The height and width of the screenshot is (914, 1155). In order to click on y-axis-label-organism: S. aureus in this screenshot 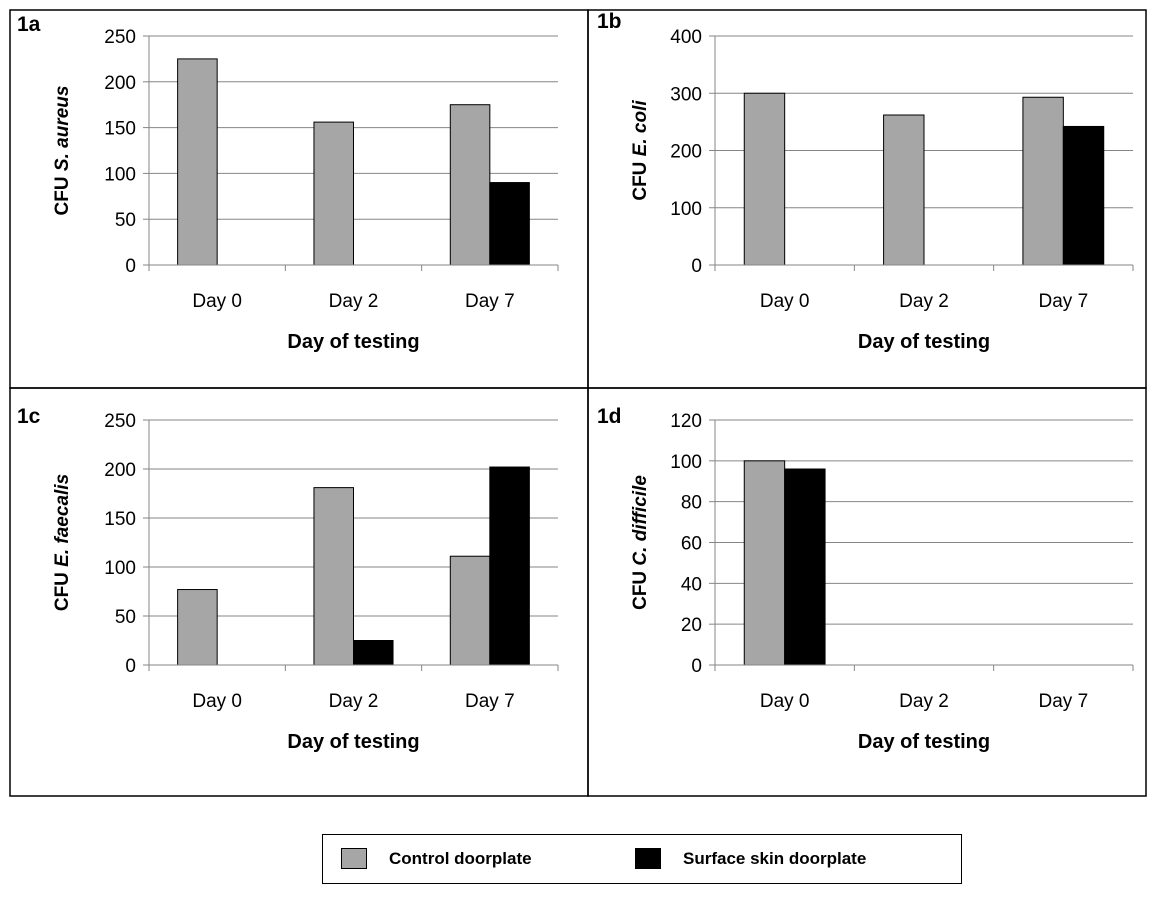, I will do `click(62, 129)`.